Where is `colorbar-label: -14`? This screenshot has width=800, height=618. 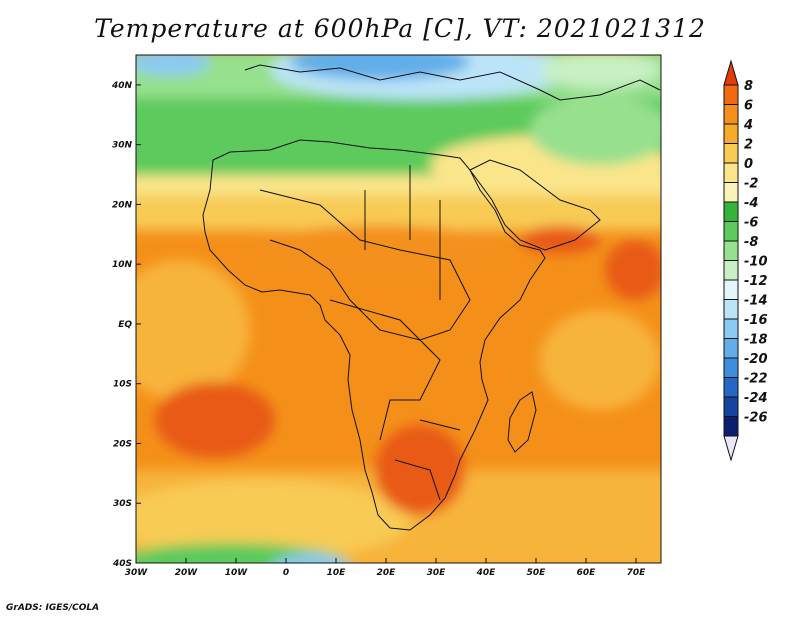 colorbar-label: -14 is located at coordinates (756, 301).